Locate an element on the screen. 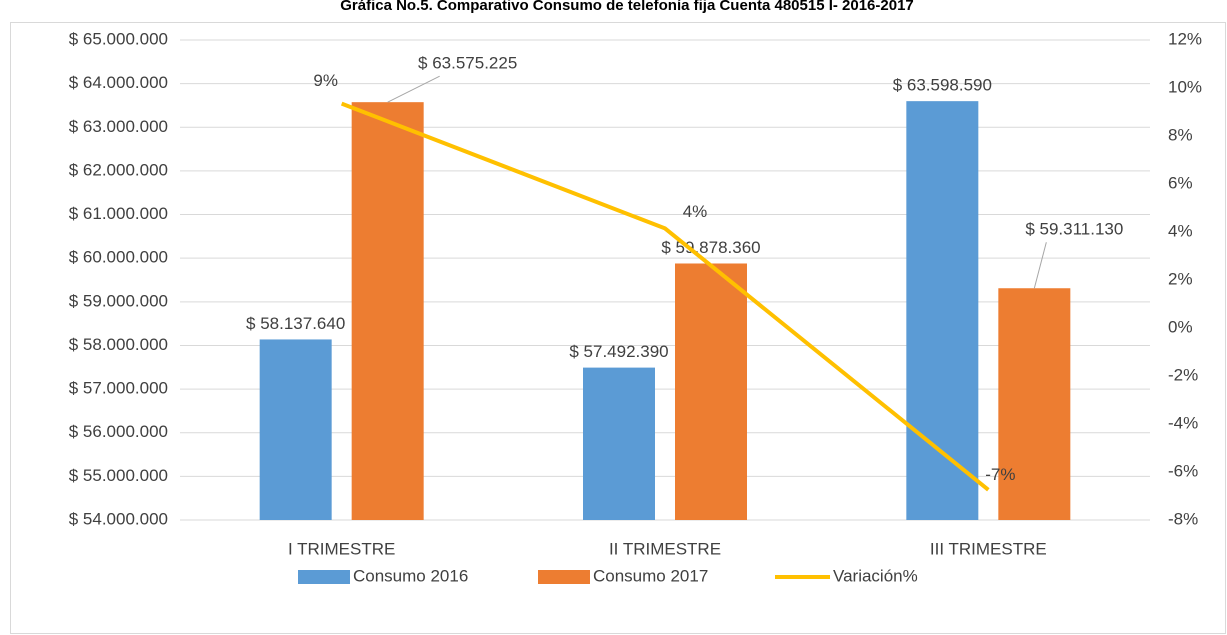  y-tick-label: $ 55.000.000 is located at coordinates (118, 475).